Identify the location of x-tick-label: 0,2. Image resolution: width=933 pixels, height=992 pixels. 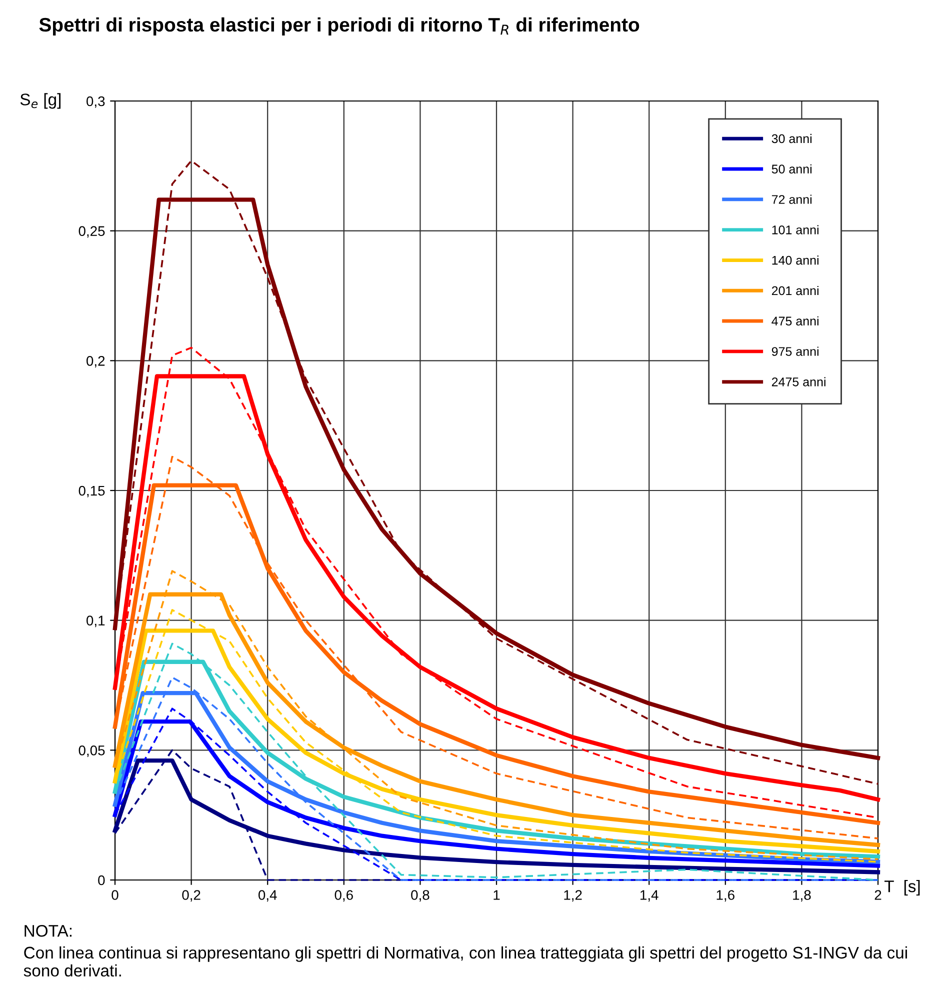
(191, 896).